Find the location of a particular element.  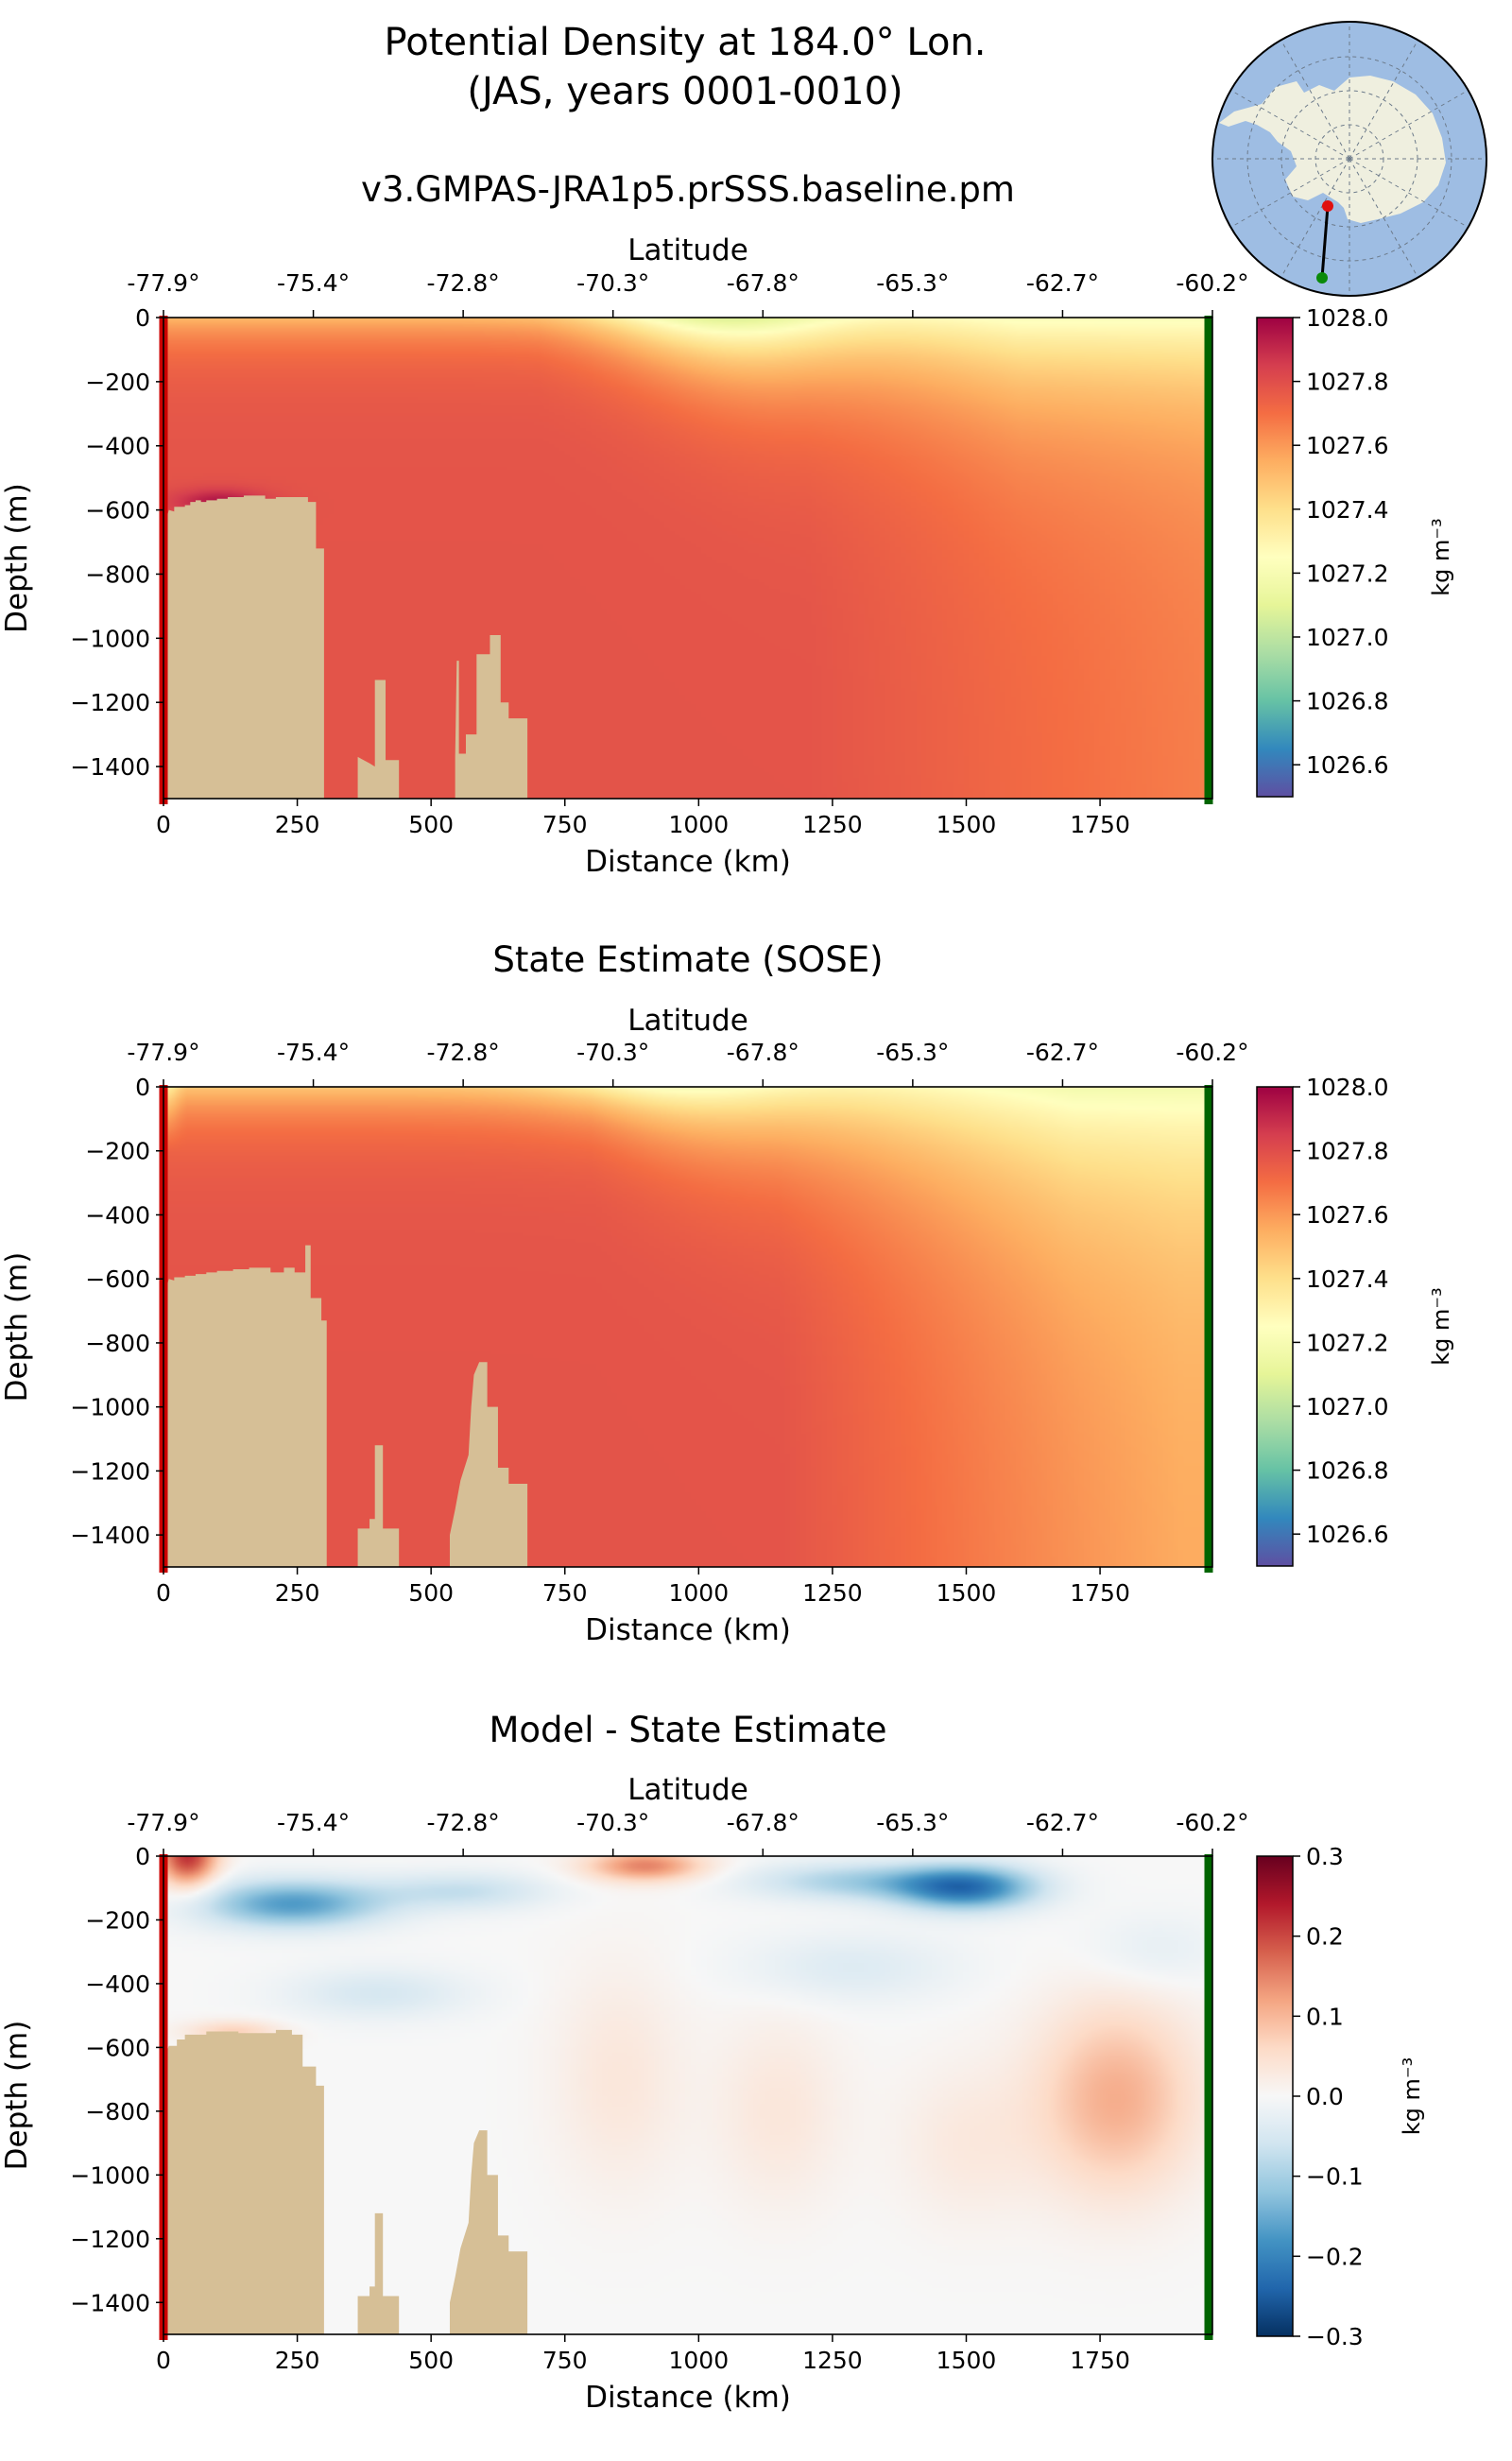

panel-title: Model - State Estimate is located at coordinates (687, 1730).